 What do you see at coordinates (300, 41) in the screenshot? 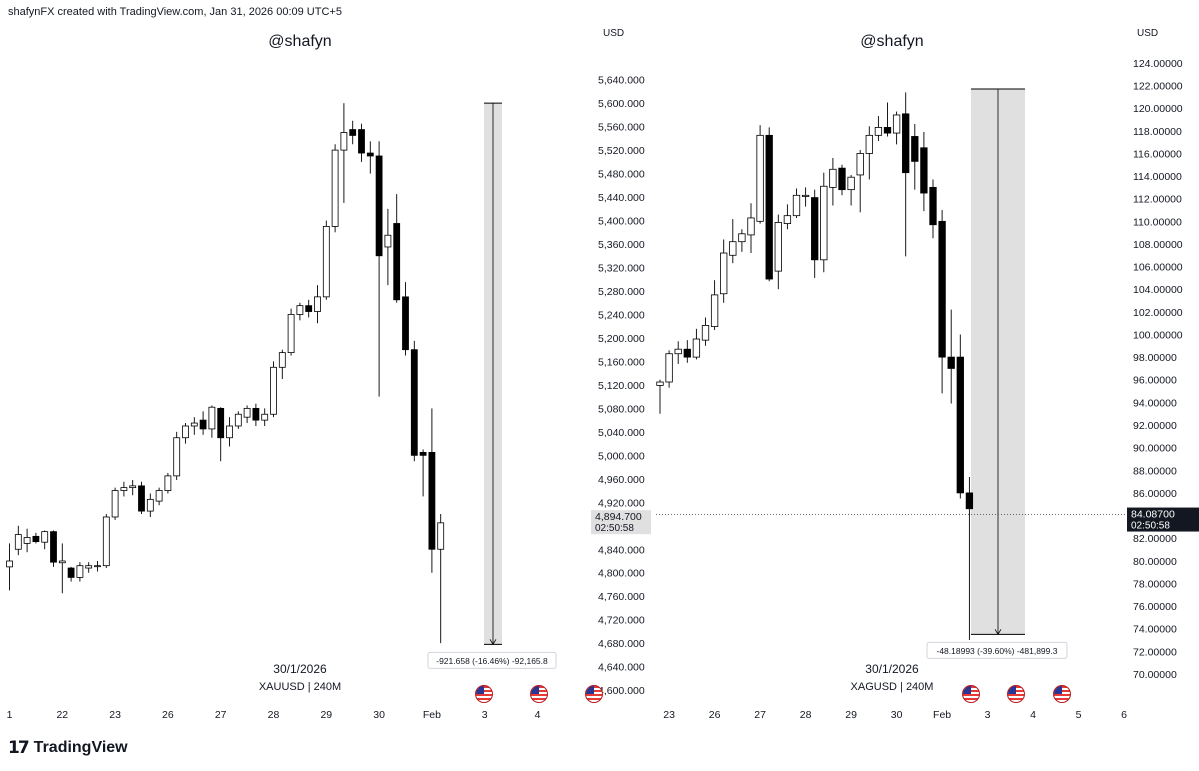
I see `chart-watermark: @shafyn` at bounding box center [300, 41].